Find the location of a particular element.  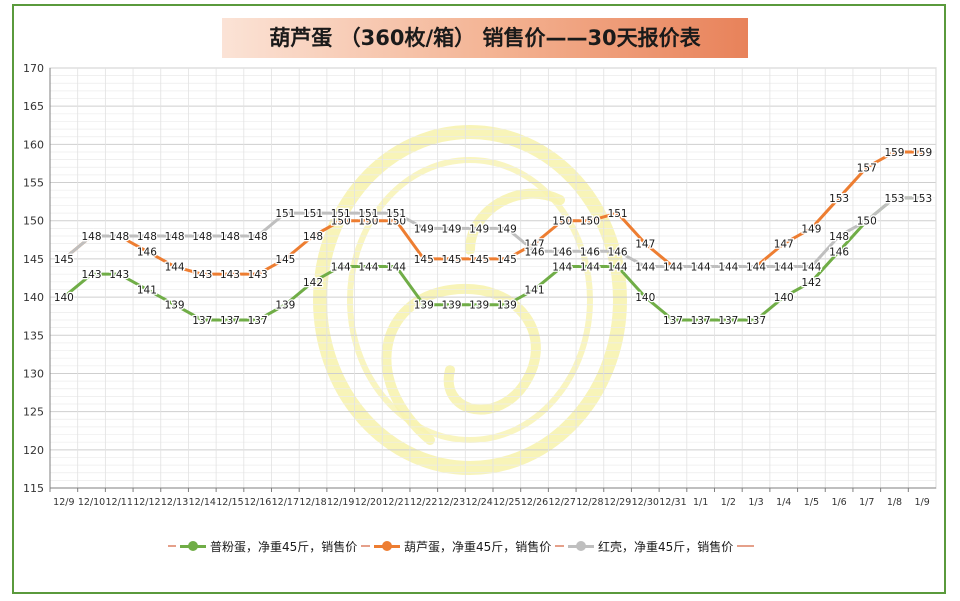

legend-item-series-2: 葫芦蛋，净重45斤，销售价 is located at coordinates (463, 546).